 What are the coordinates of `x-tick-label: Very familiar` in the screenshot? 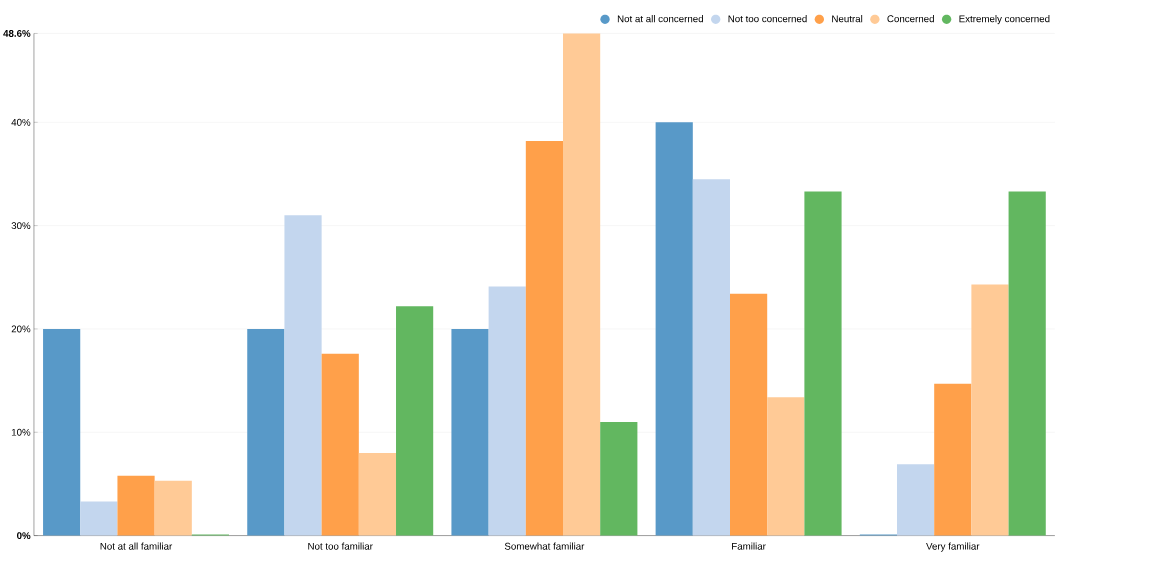 It's located at (953, 547).